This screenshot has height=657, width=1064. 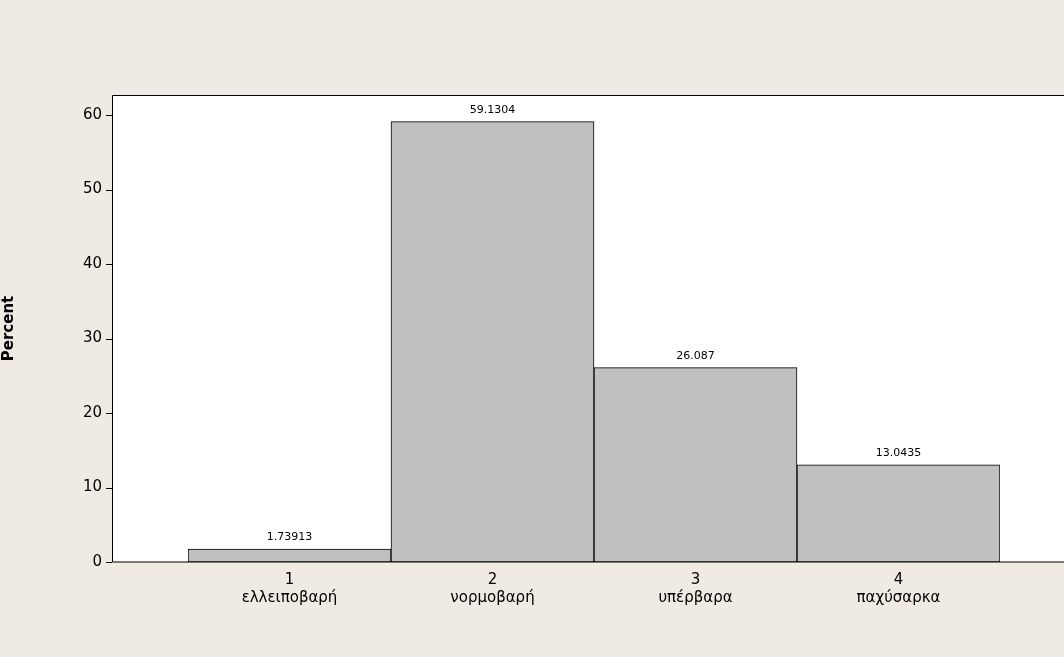 What do you see at coordinates (695, 587) in the screenshot?
I see `x-tick-label: 3 υπέρβαρα` at bounding box center [695, 587].